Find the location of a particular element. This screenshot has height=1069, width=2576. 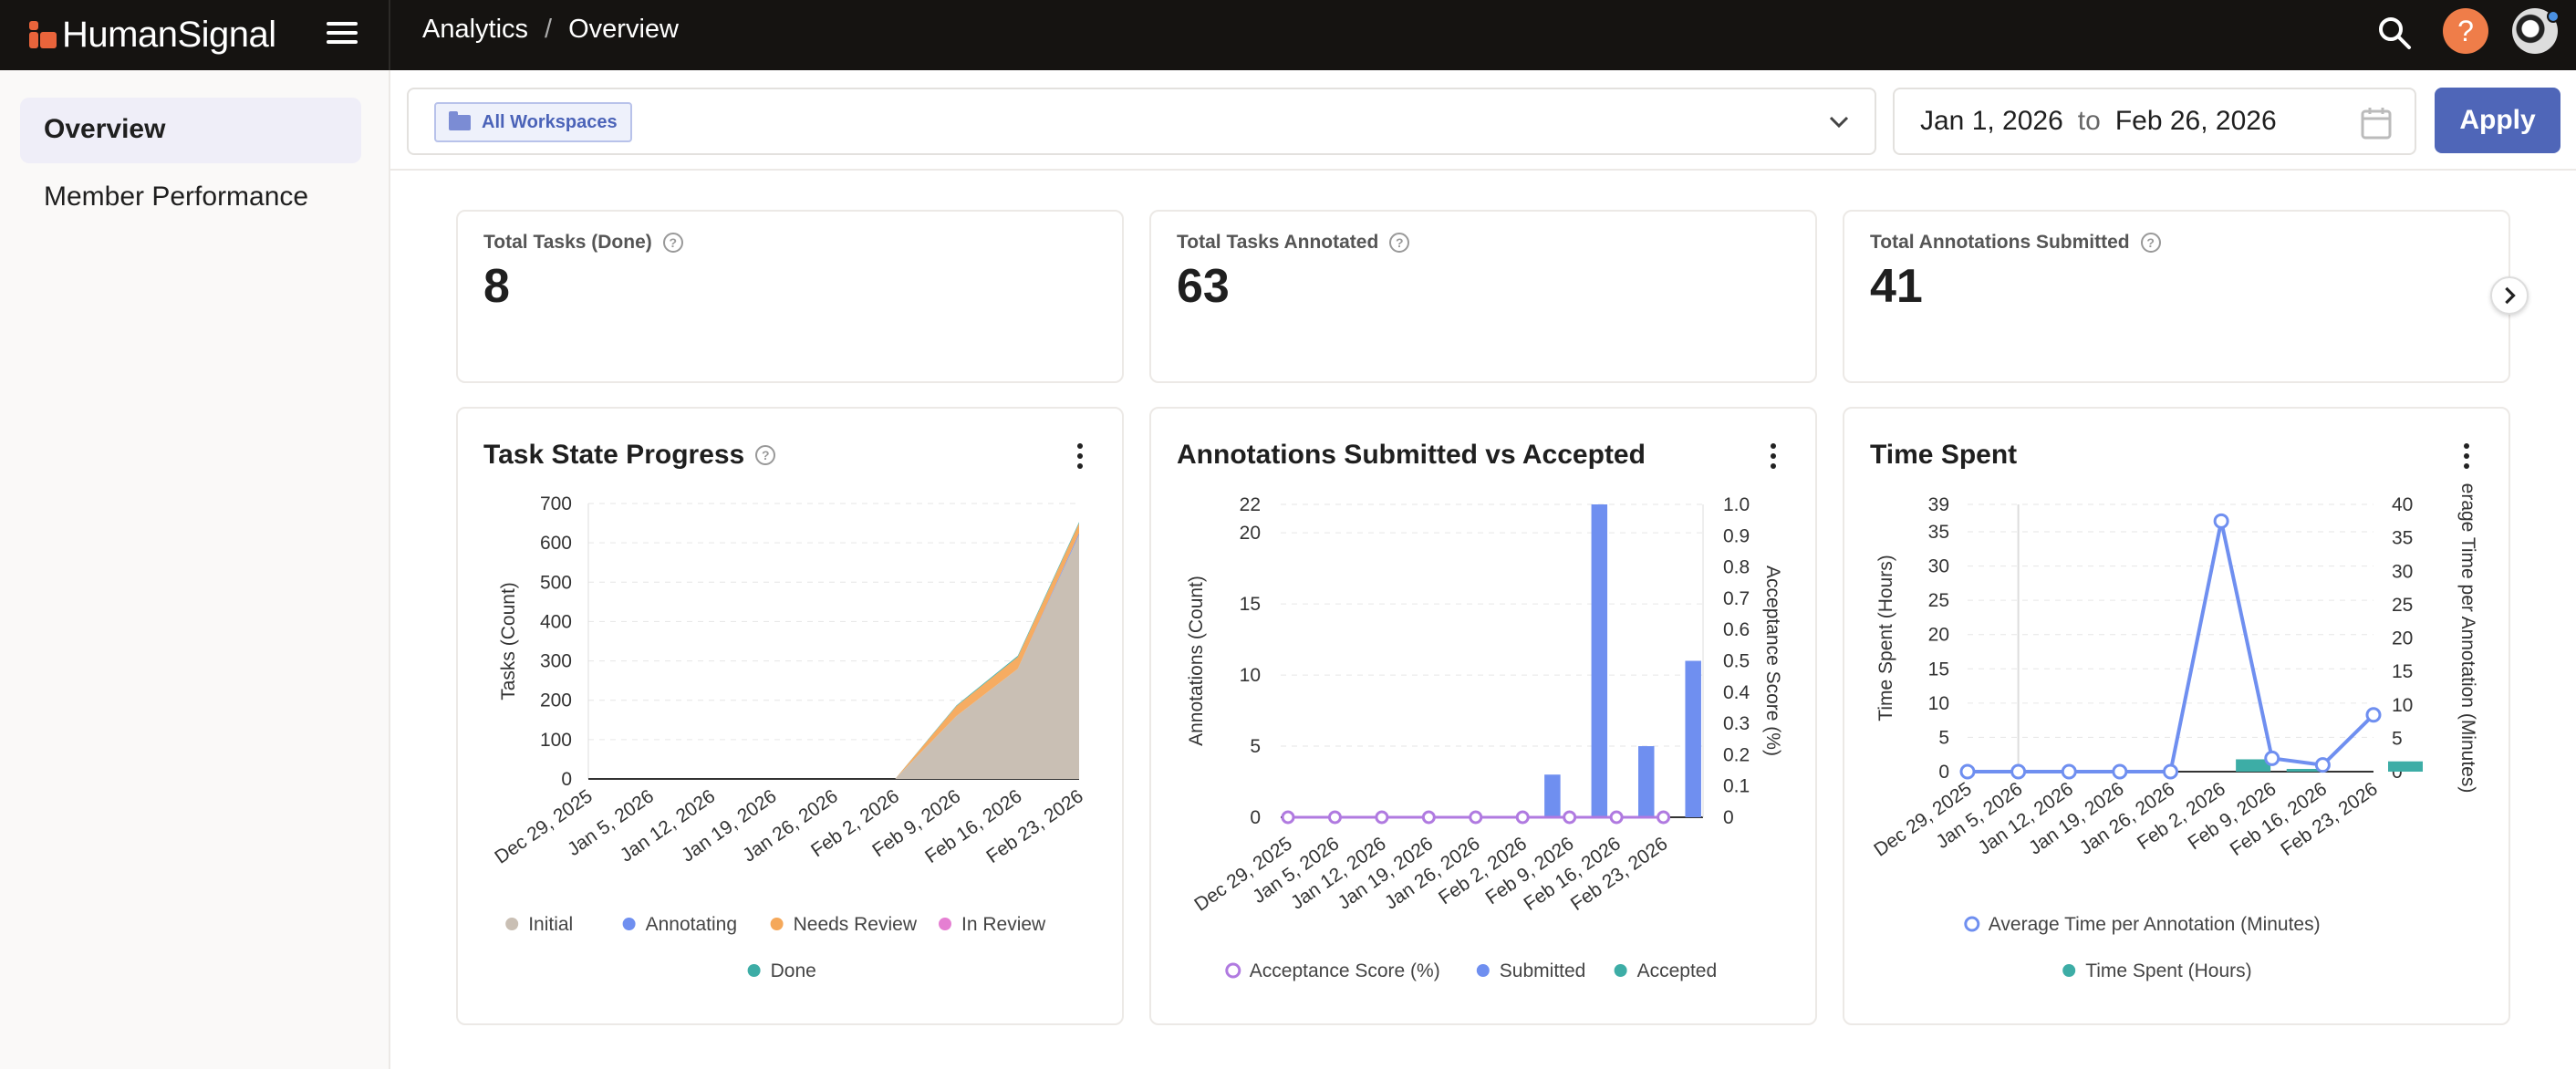

chart-title: Time Spent is located at coordinates (1944, 455).